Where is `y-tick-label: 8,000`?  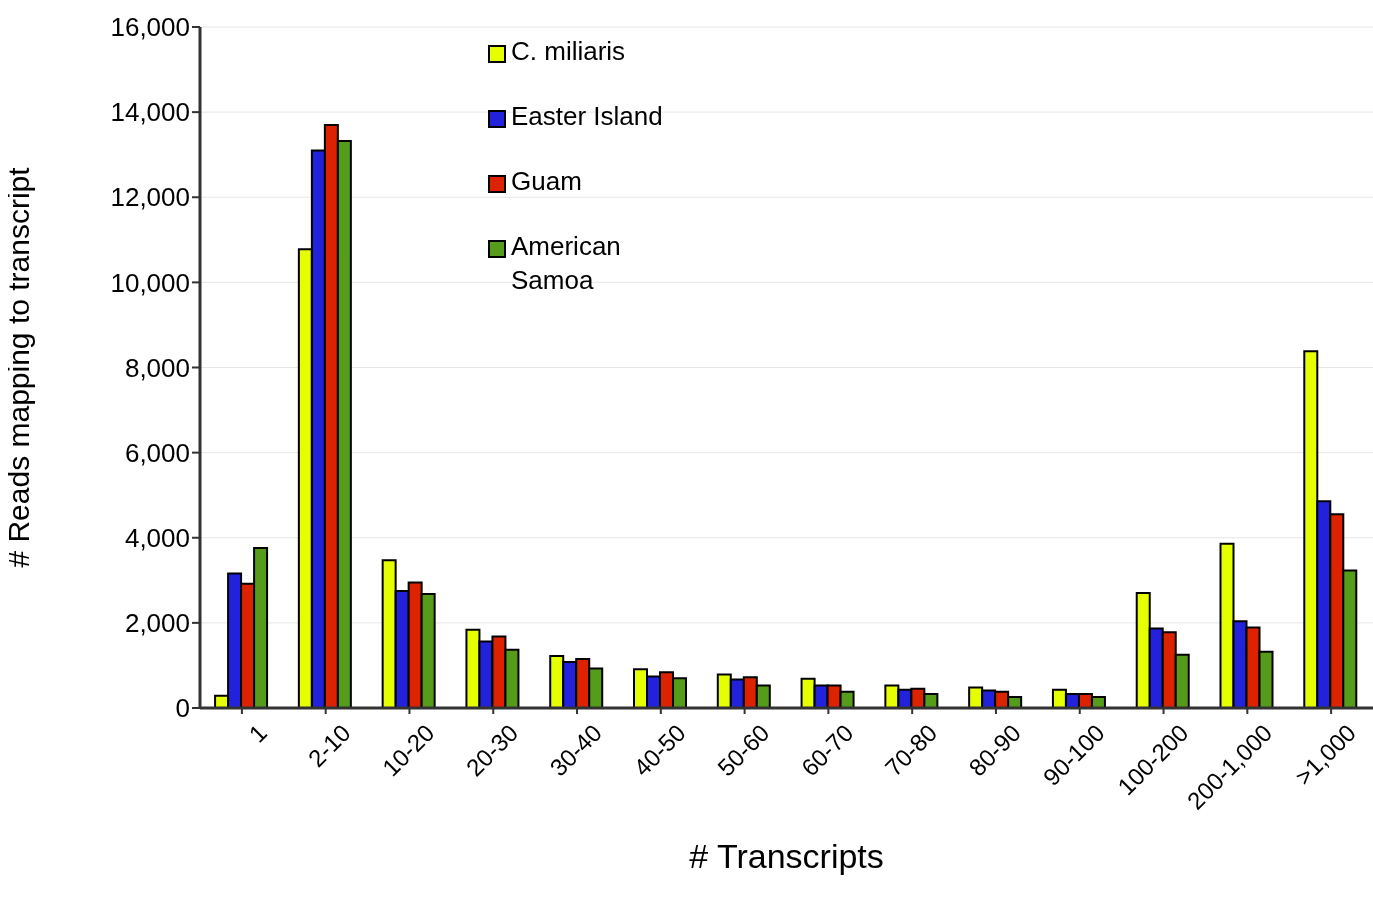 y-tick-label: 8,000 is located at coordinates (157, 367).